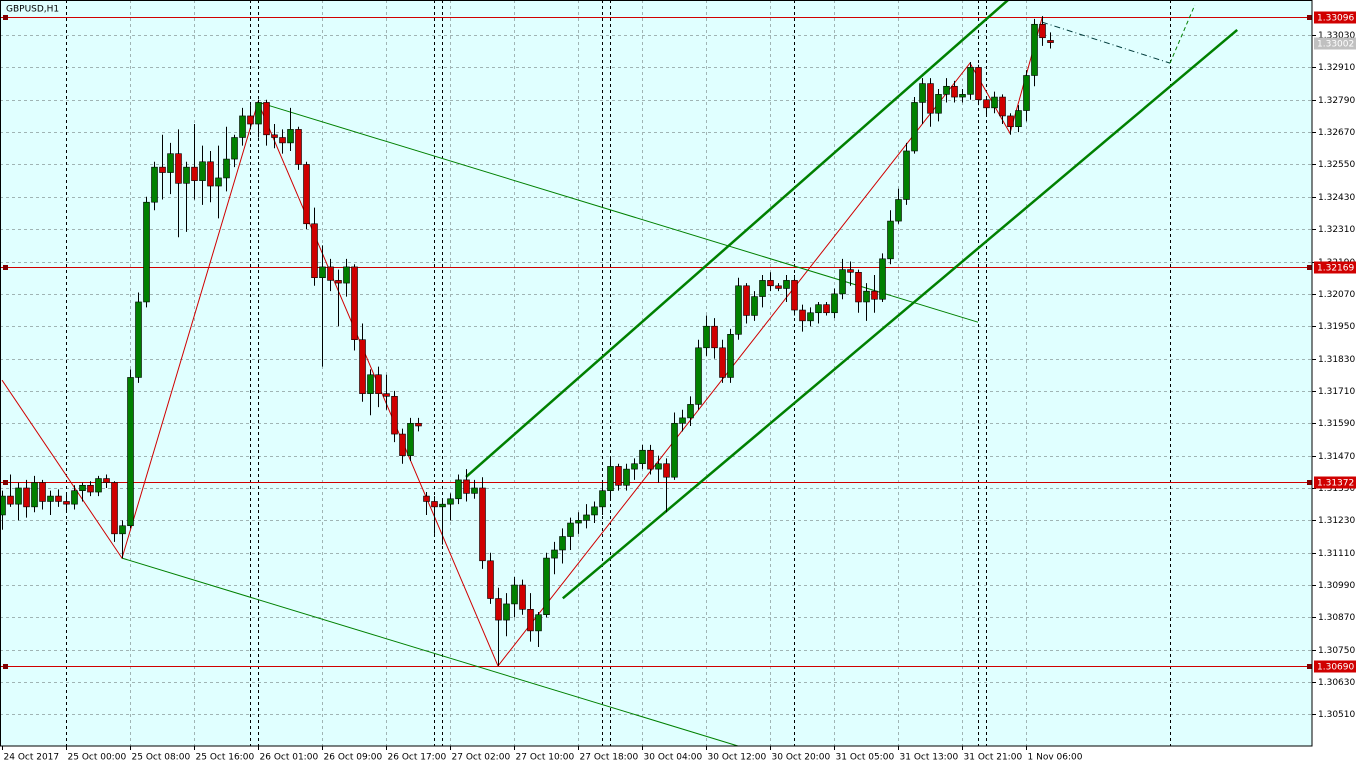 The image size is (1366, 768). Describe the element at coordinates (1336, 392) in the screenshot. I see `y-tick-label: 1.31710` at that location.